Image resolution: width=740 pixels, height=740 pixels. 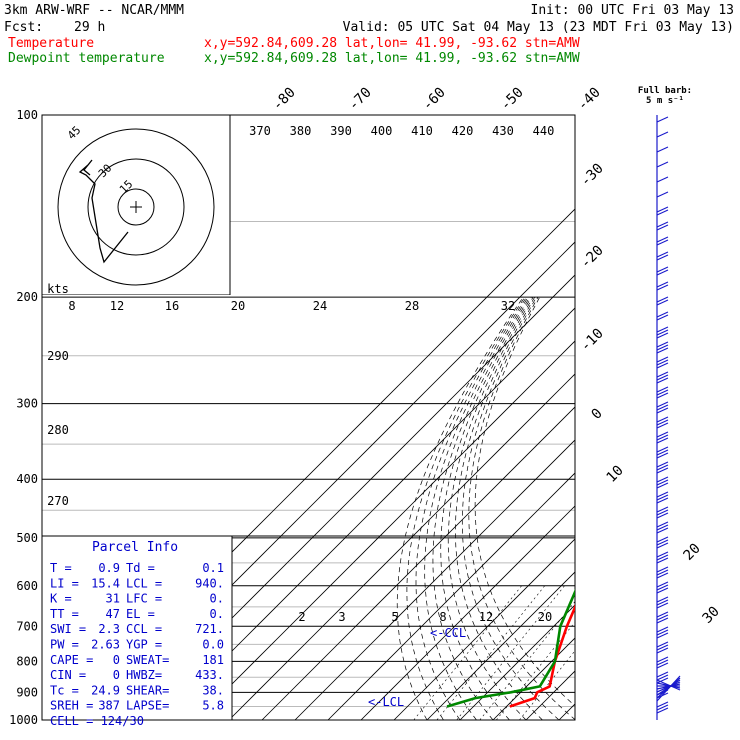 What do you see at coordinates (27, 404) in the screenshot?
I see `pressure-label: 300` at bounding box center [27, 404].